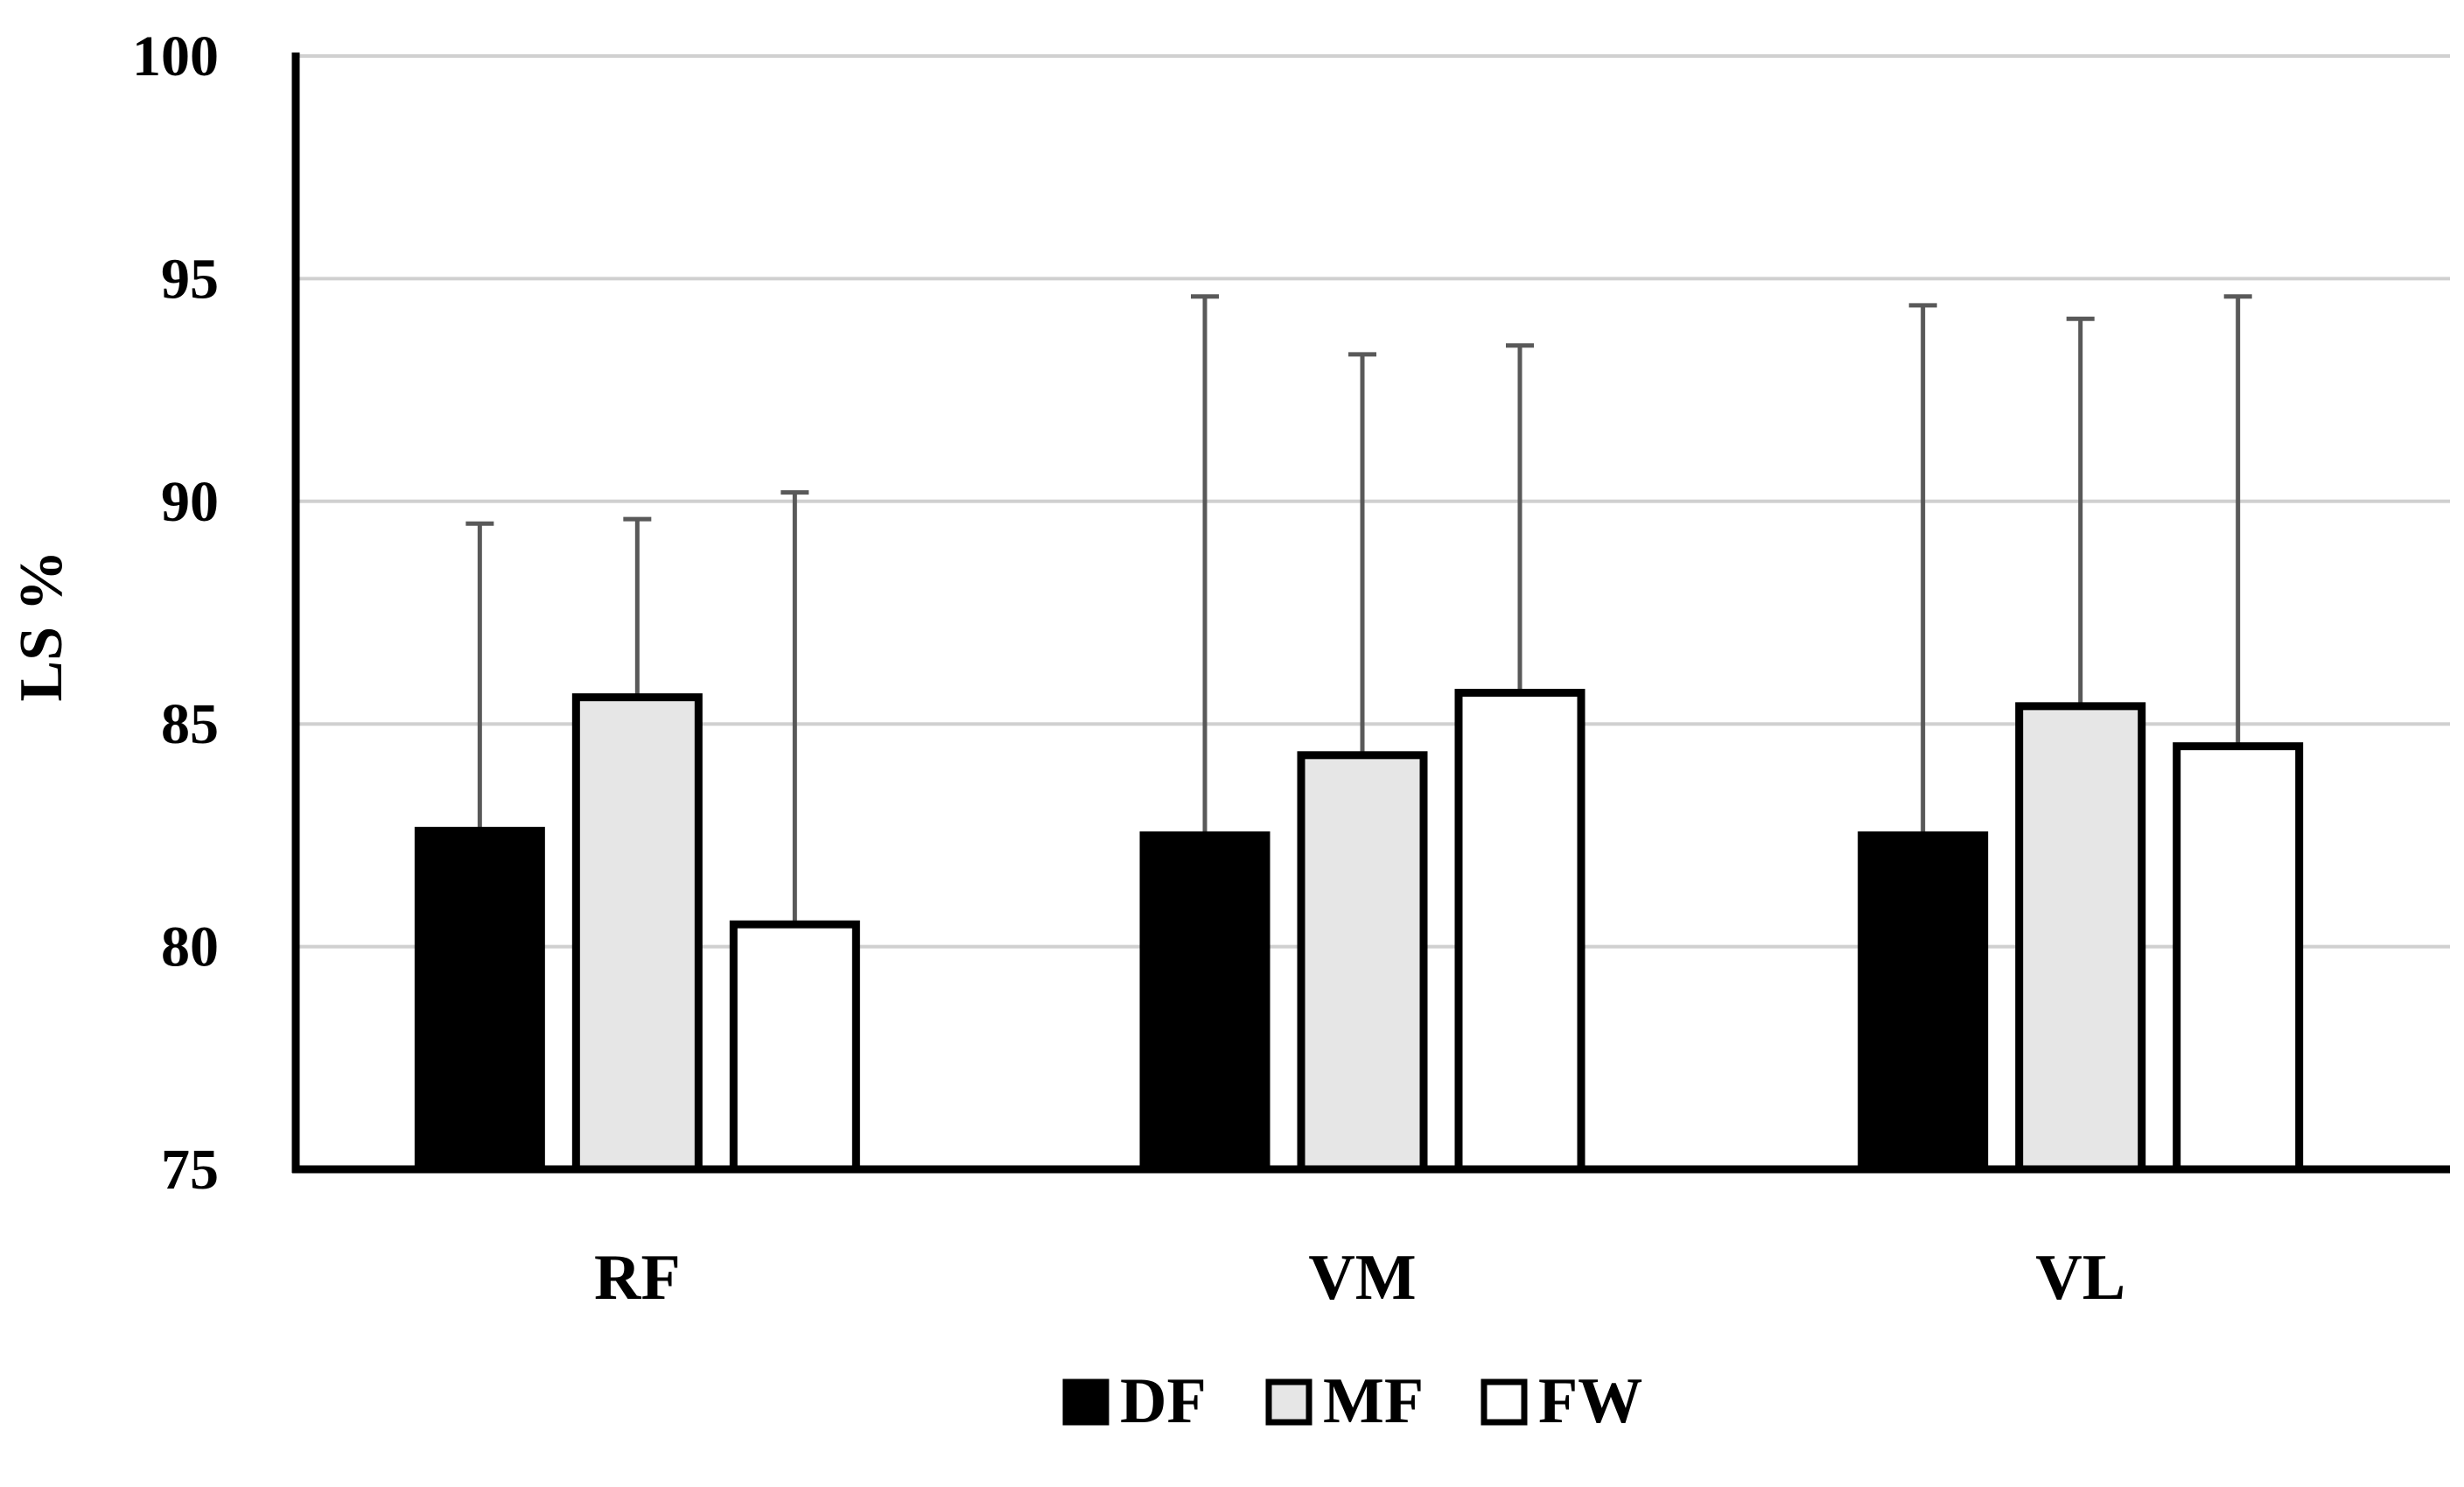 This screenshot has height=1487, width=2464. Describe the element at coordinates (1204, 1003) in the screenshot. I see `bar-df-vm` at that location.